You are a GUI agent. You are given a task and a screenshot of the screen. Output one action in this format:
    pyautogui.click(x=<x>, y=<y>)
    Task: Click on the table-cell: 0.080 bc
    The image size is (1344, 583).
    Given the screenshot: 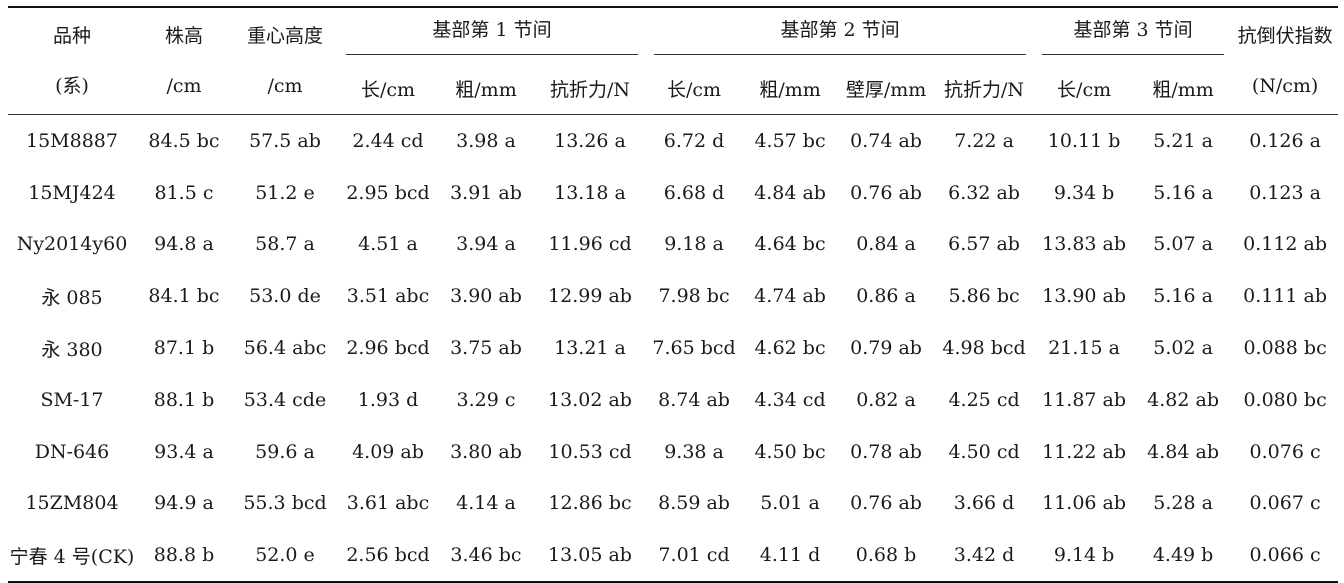 What is the action you would take?
    pyautogui.click(x=1285, y=399)
    